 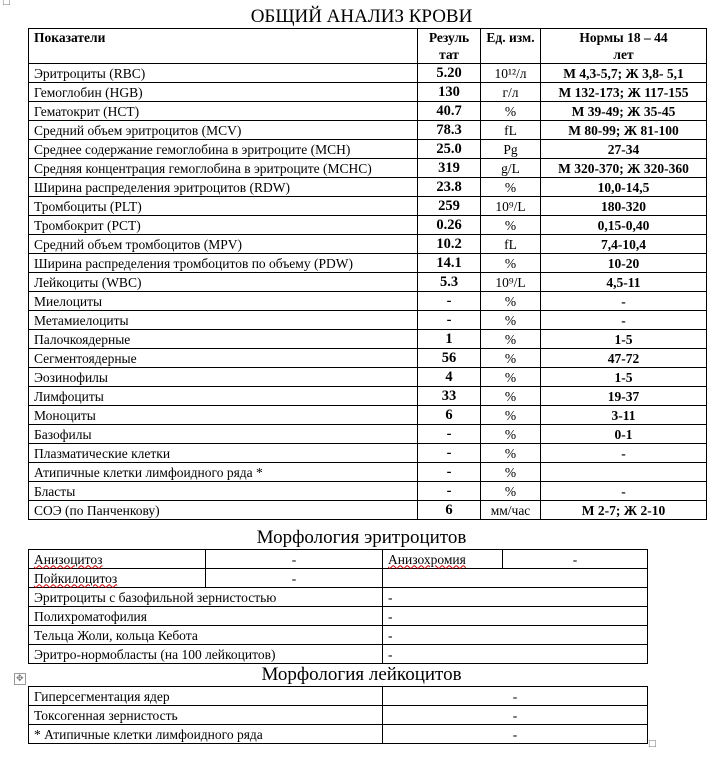 I want to click on unit: г/л, so click(x=510, y=92).